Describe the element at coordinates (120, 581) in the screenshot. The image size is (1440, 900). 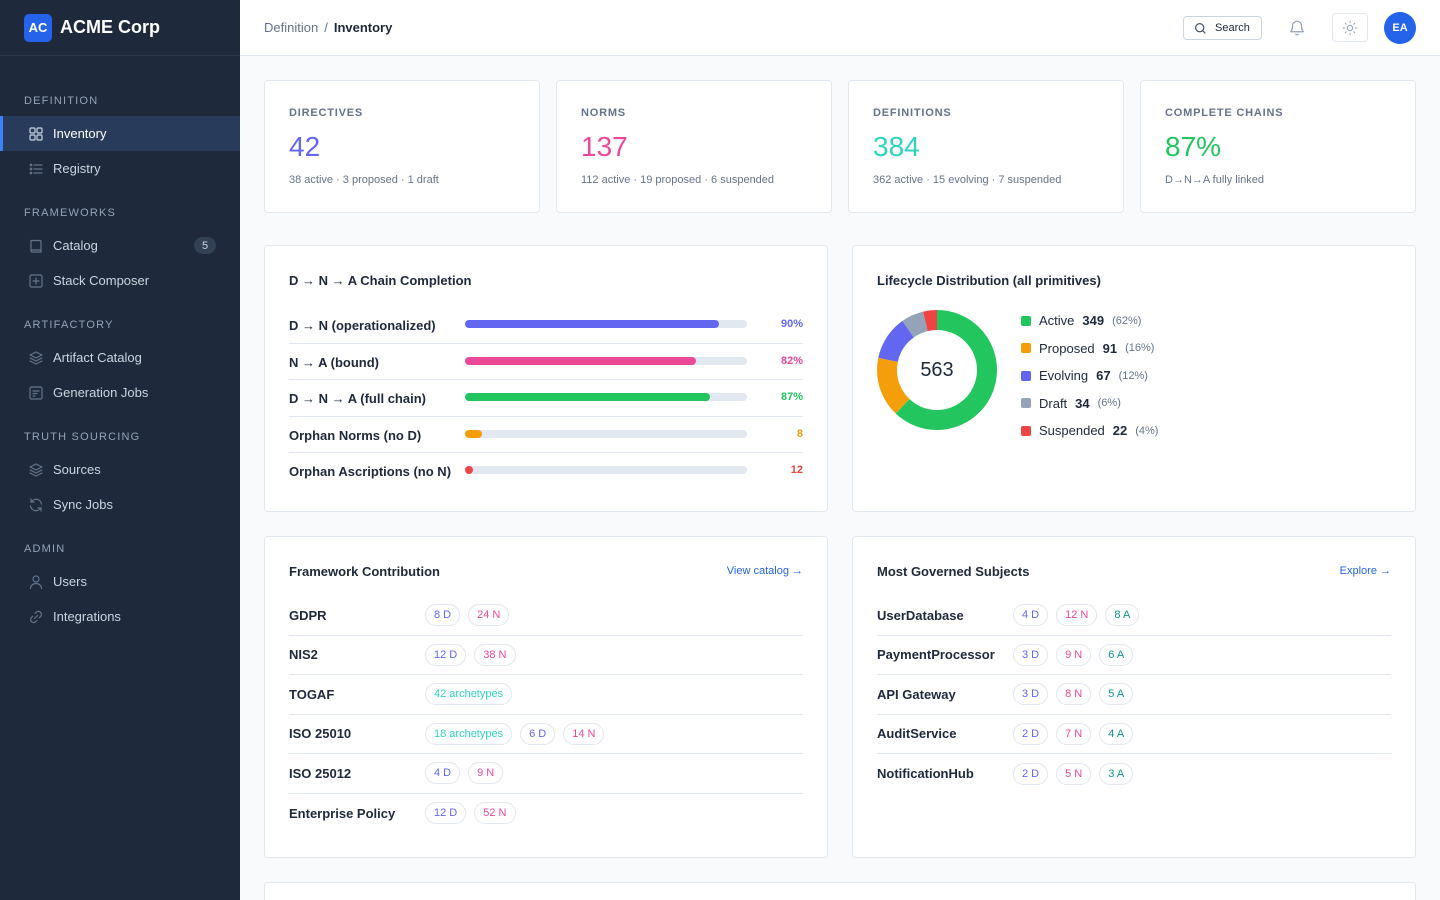
I see `sidebar-item-users: Users` at that location.